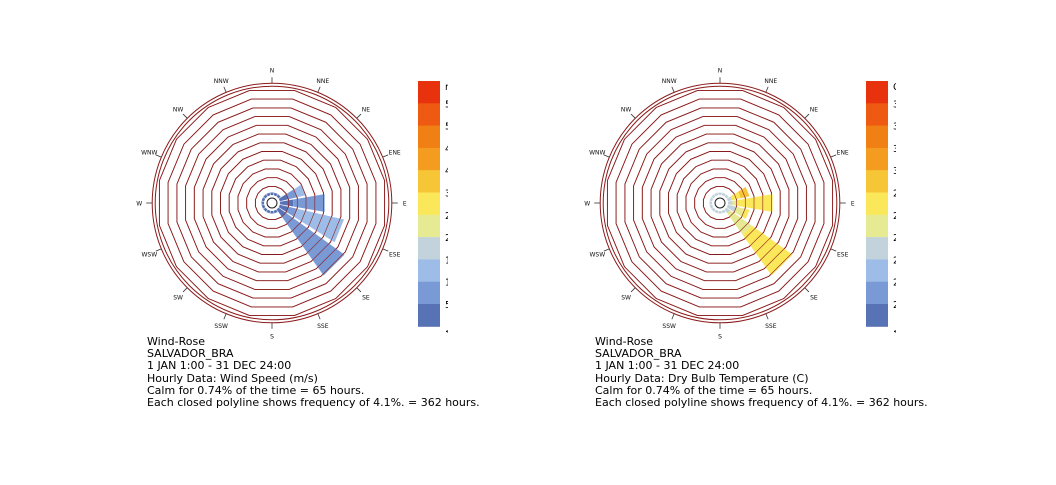 The height and width of the screenshot is (485, 1056). Describe the element at coordinates (178, 297) in the screenshot. I see `direction-label-sw: SW` at that location.